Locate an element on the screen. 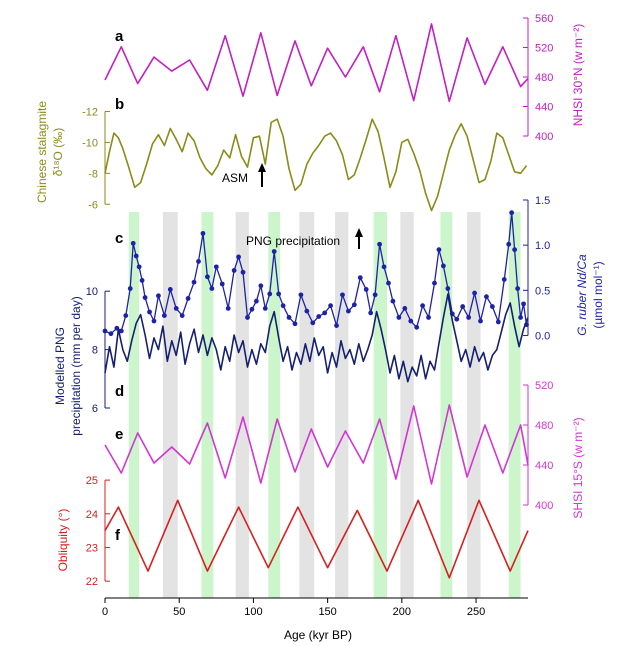  x-tick-label: 50 is located at coordinates (179, 612).